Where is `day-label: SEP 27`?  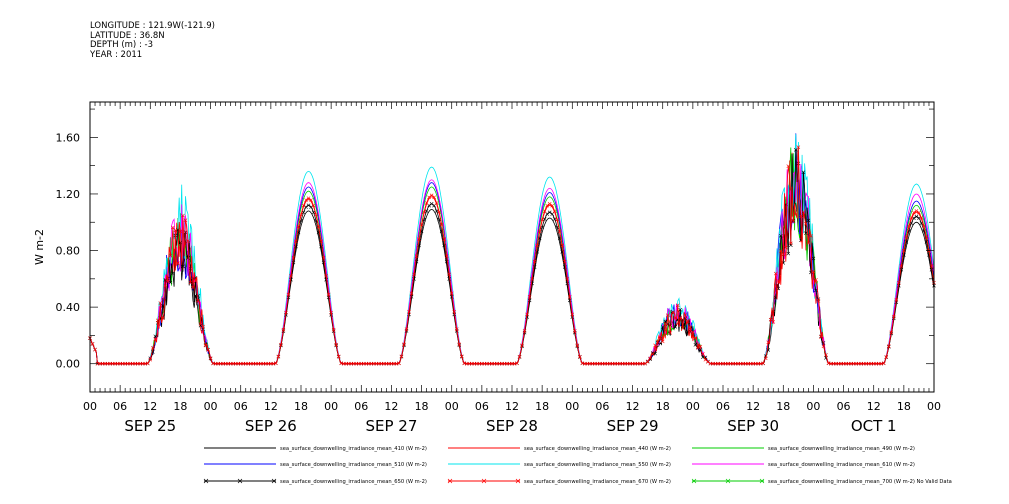
day-label: SEP 27 is located at coordinates (391, 426).